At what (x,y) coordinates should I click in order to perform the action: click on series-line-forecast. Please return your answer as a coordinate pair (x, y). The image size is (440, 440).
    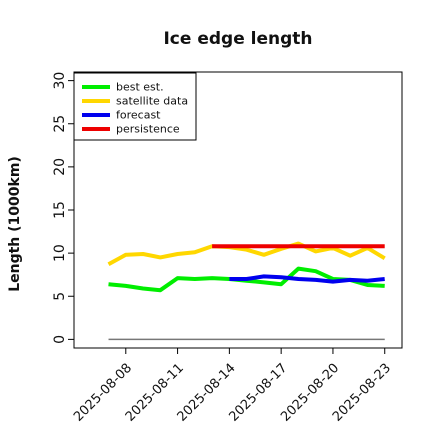
    Looking at the image, I should click on (307, 279).